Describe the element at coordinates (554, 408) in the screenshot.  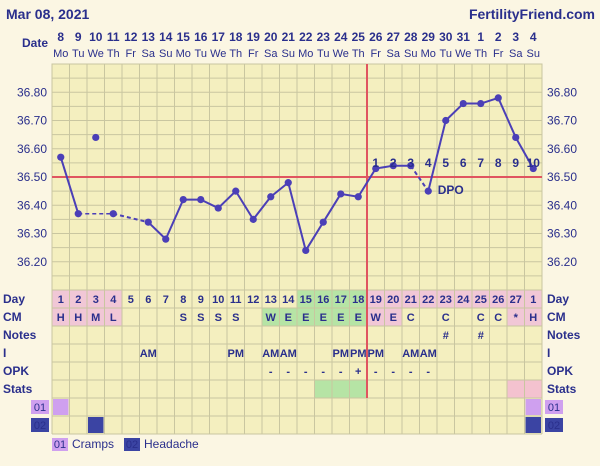
I see `sym1-row-label: 01` at that location.